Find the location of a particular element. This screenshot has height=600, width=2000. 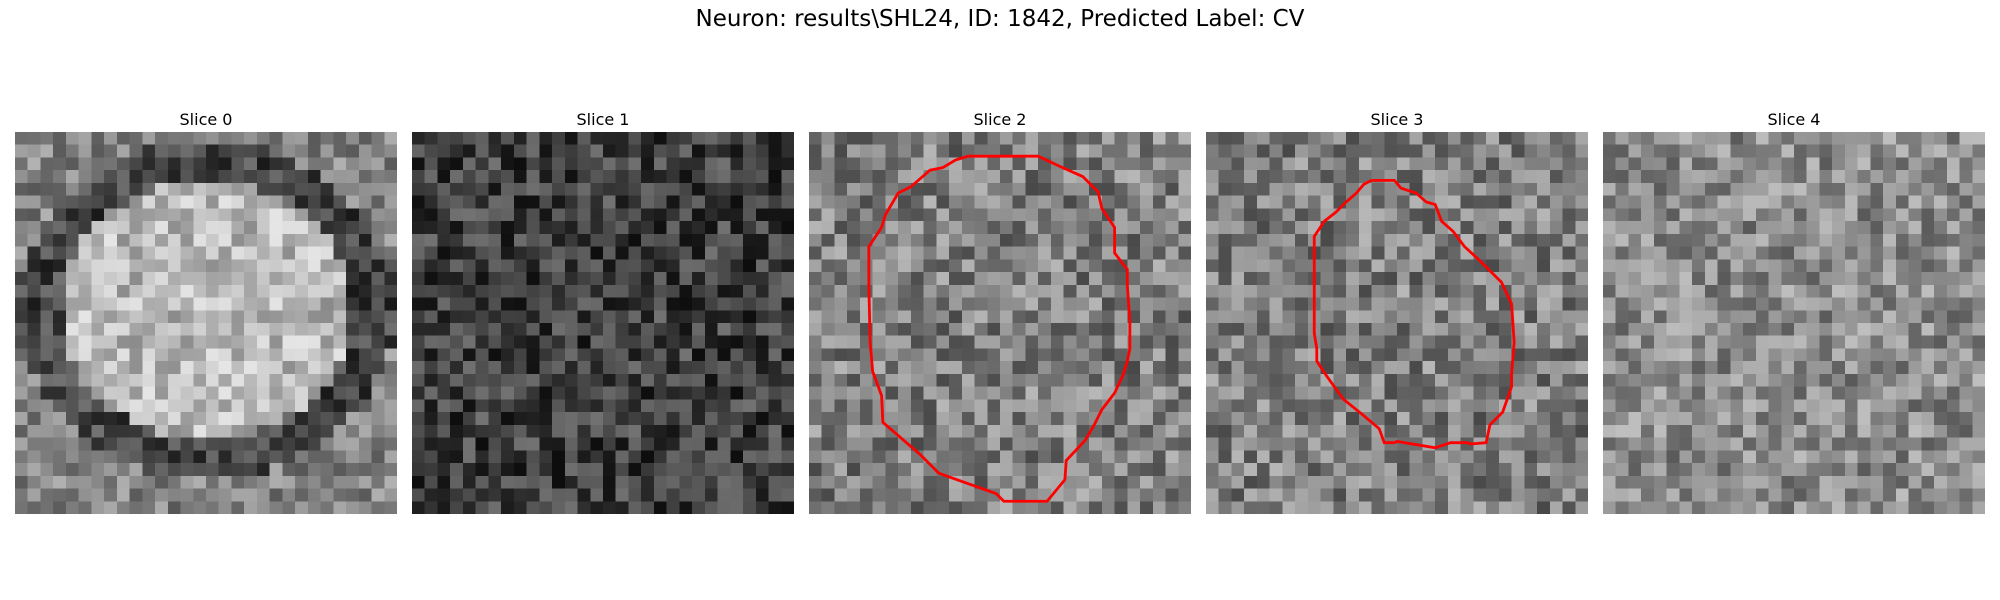

slice-panel-0: Slice 0 is located at coordinates (206, 311).